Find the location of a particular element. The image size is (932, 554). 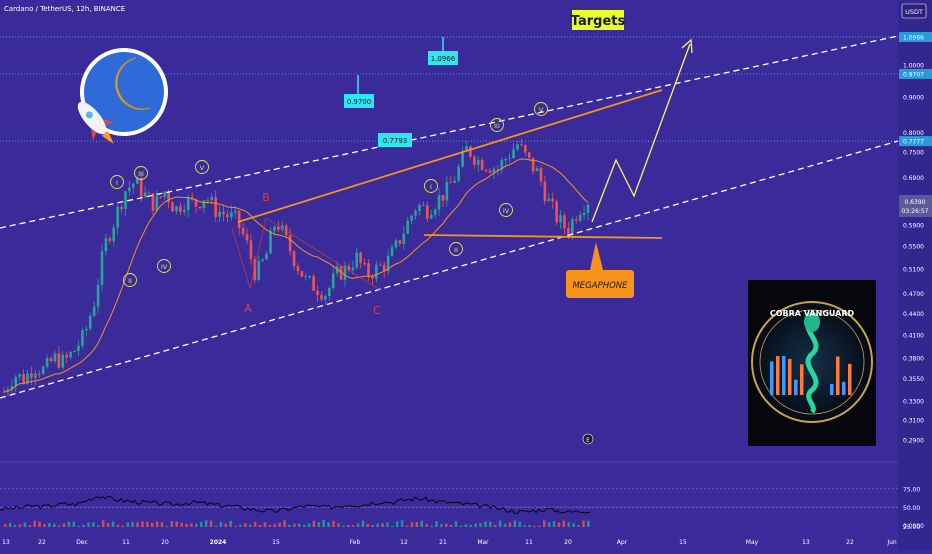

event-marker: E is located at coordinates (588, 439).